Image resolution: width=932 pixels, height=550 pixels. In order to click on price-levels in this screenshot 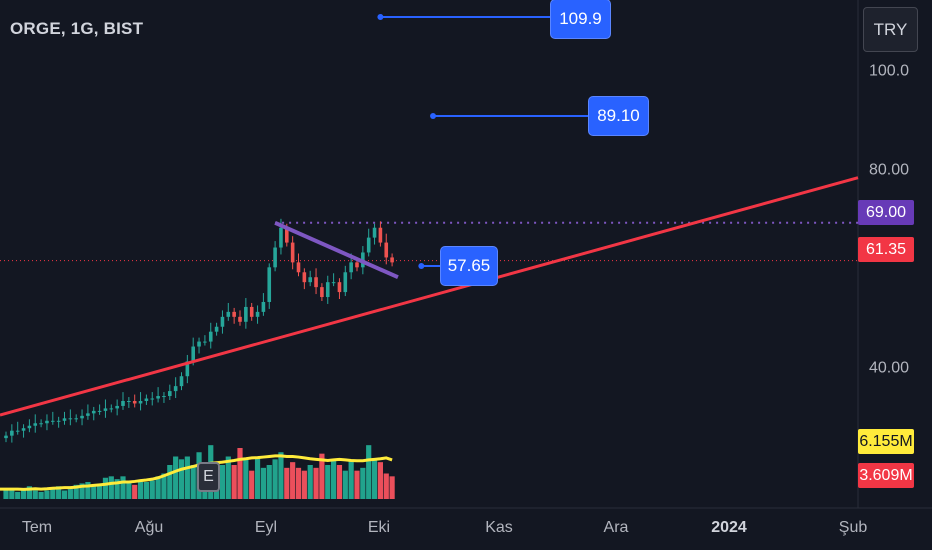, I will do `click(429, 241)`.